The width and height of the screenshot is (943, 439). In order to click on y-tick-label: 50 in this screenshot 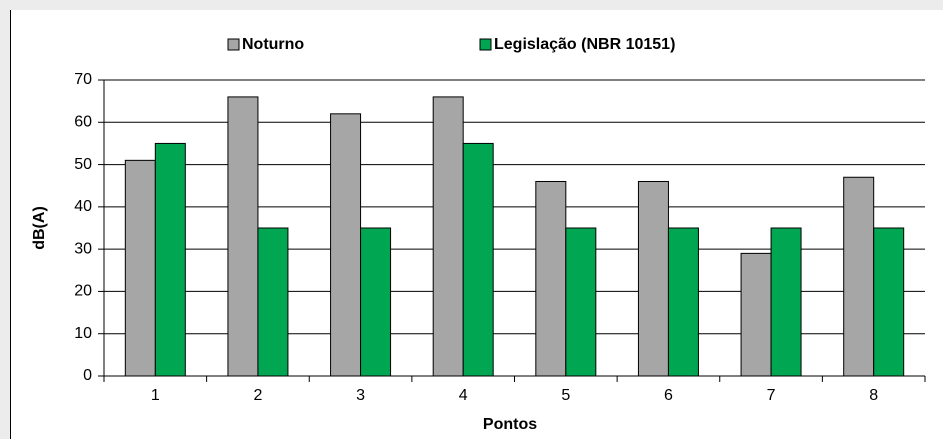, I will do `click(83, 164)`.